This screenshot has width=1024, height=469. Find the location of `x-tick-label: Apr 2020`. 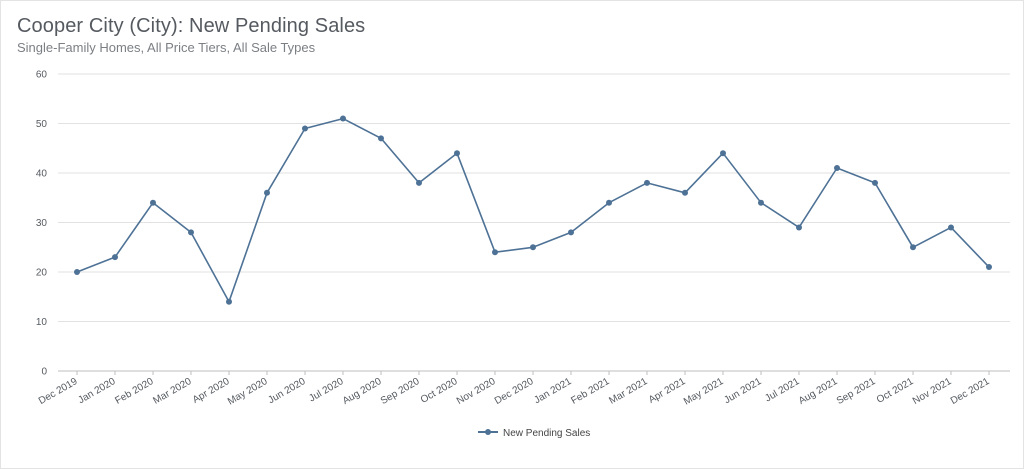

x-tick-label: Apr 2020 is located at coordinates (211, 391).